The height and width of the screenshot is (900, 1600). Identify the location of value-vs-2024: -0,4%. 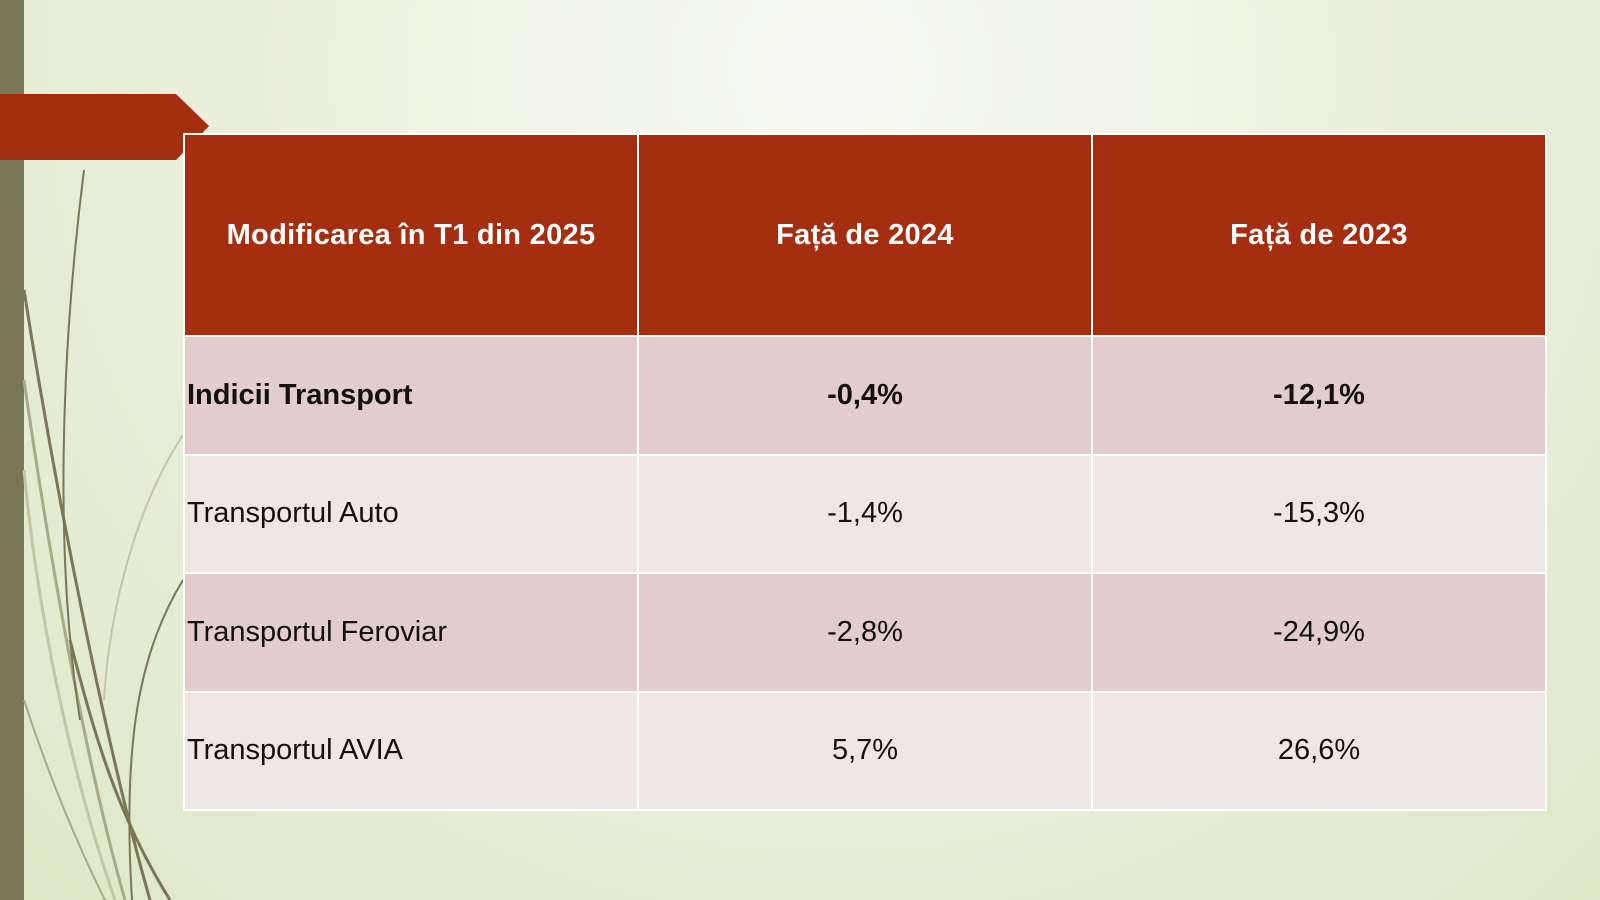
(865, 395).